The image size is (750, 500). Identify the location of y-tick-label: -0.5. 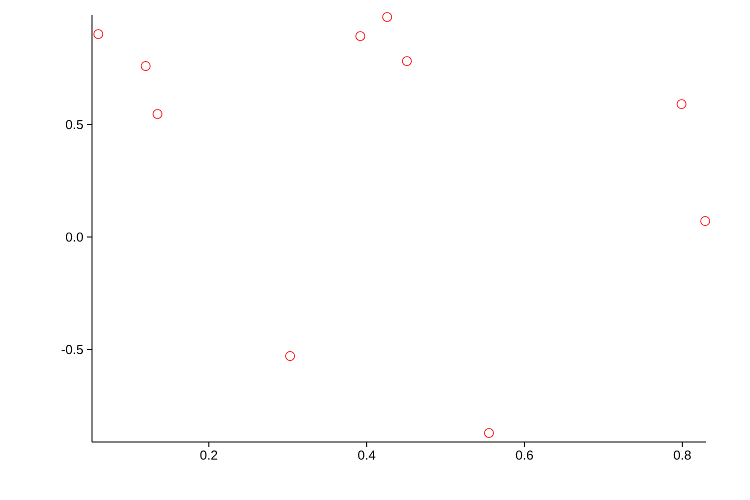
(72, 349).